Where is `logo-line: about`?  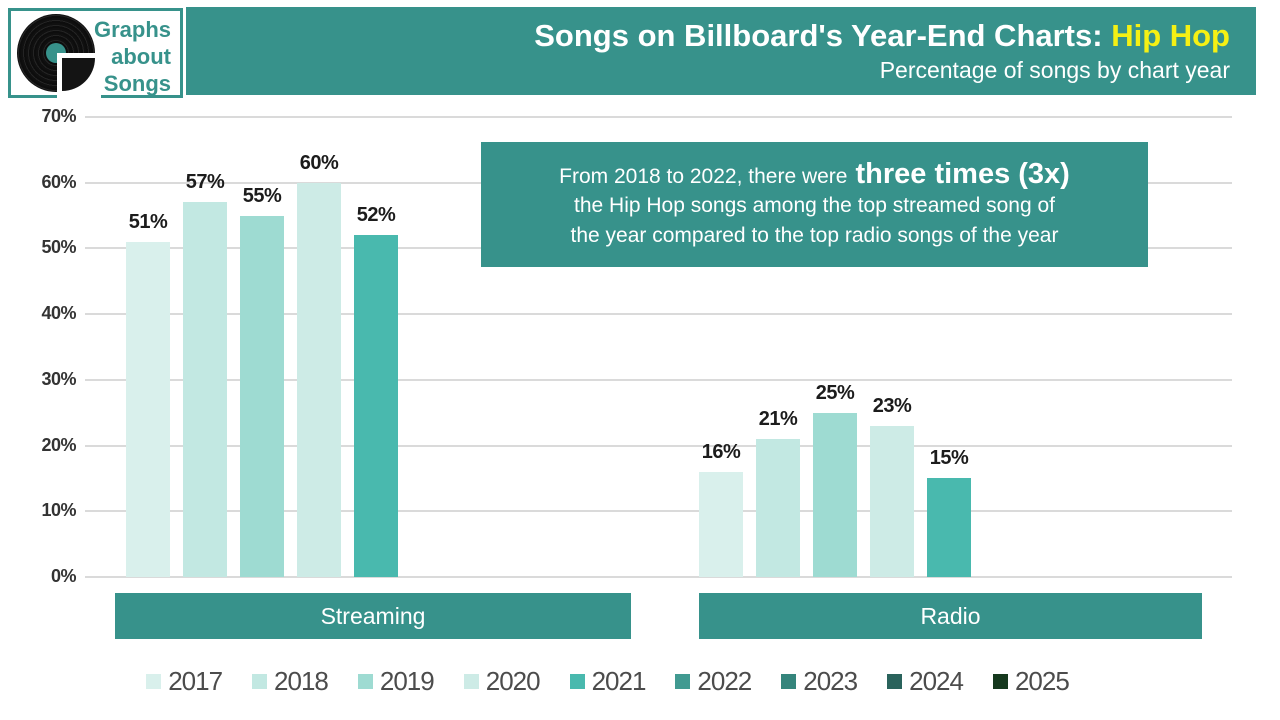 logo-line: about is located at coordinates (141, 56).